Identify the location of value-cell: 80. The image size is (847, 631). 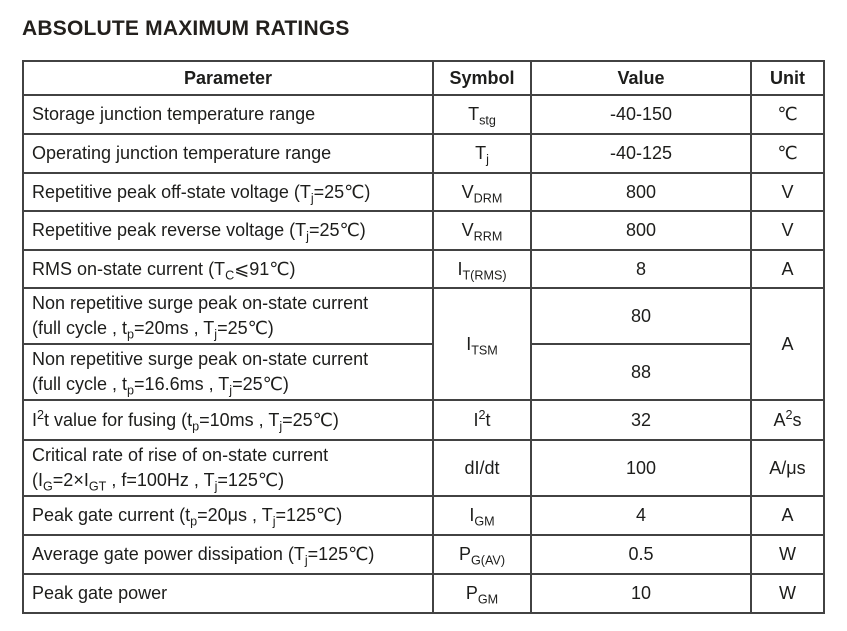
(641, 316).